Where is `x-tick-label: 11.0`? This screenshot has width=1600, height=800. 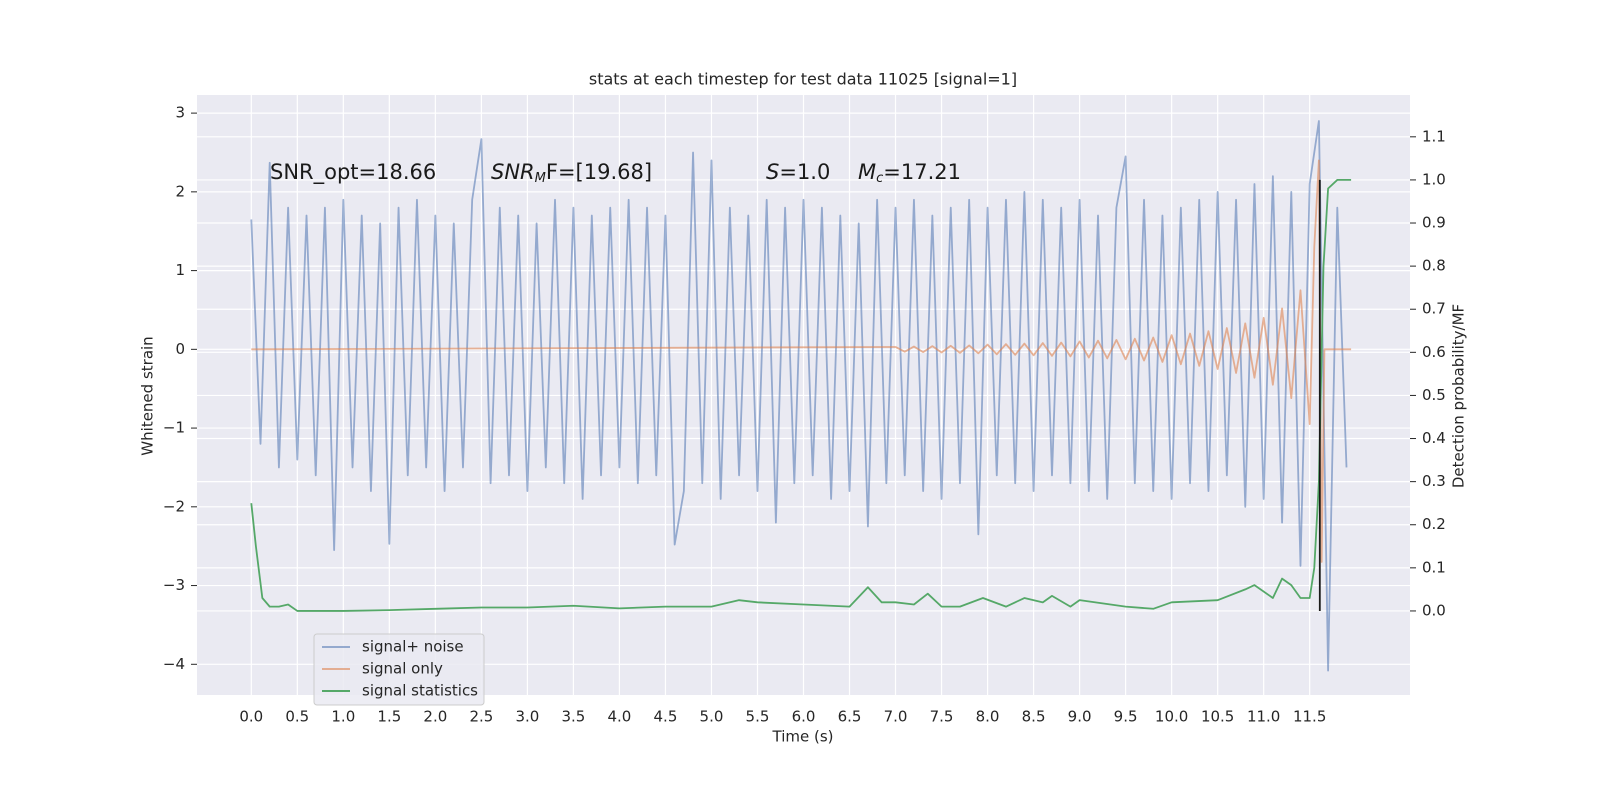
x-tick-label: 11.0 is located at coordinates (1263, 717).